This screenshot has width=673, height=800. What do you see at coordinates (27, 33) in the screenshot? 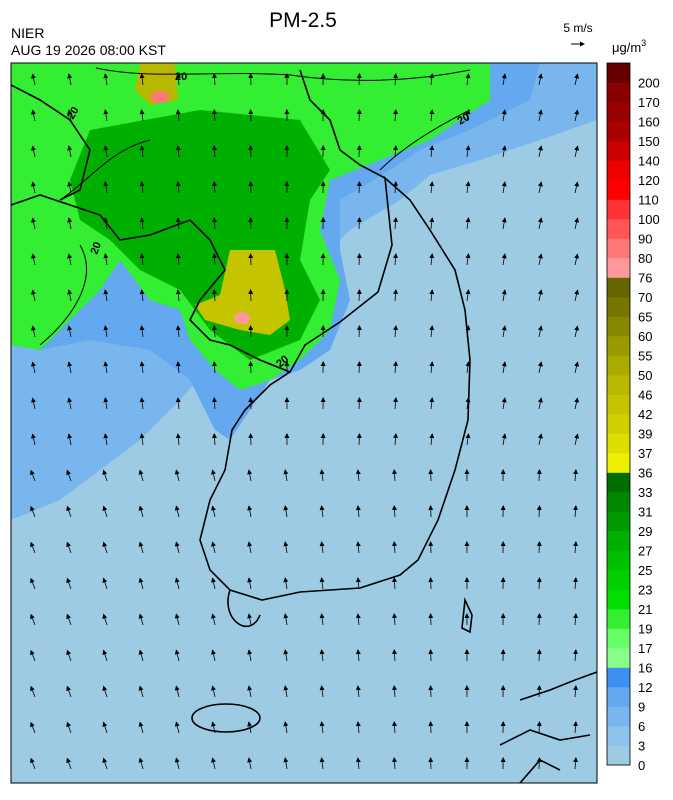
I see `agency: NIER` at bounding box center [27, 33].